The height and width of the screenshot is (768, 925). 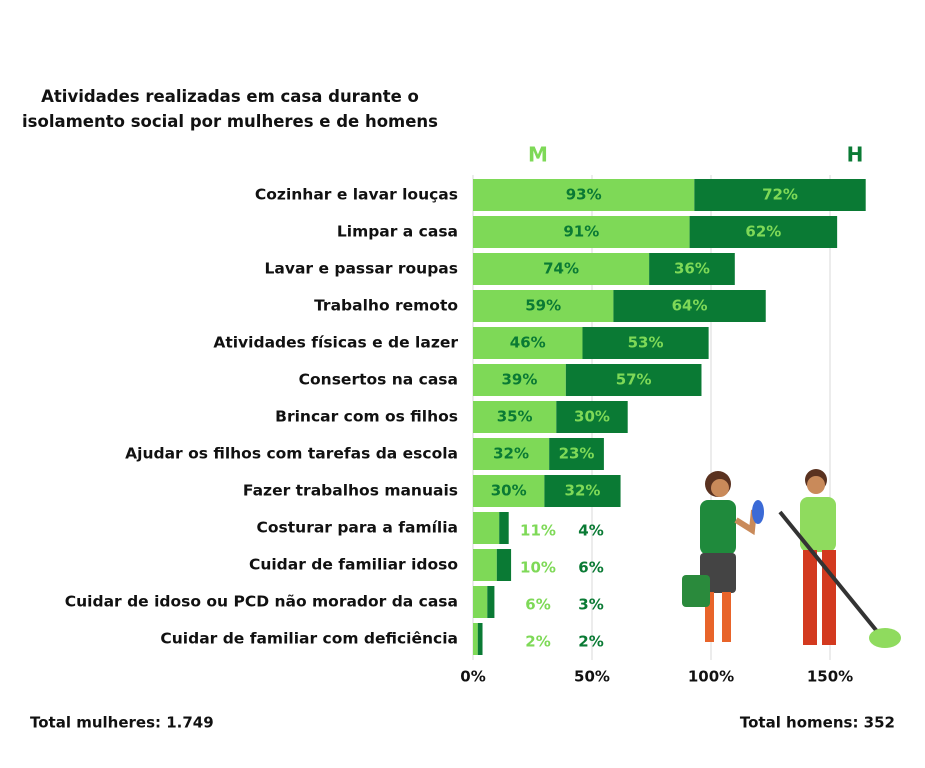 I want to click on y-tick-label: Trabalho remoto, so click(x=386, y=306).